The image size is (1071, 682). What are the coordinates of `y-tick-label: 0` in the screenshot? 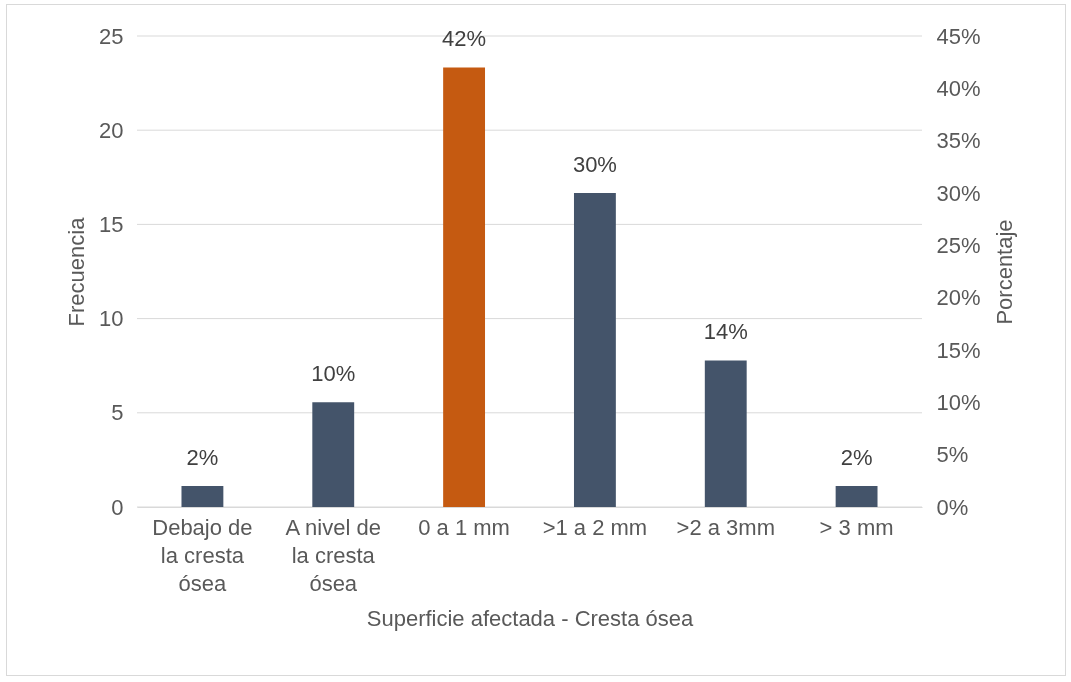 It's located at (117, 507).